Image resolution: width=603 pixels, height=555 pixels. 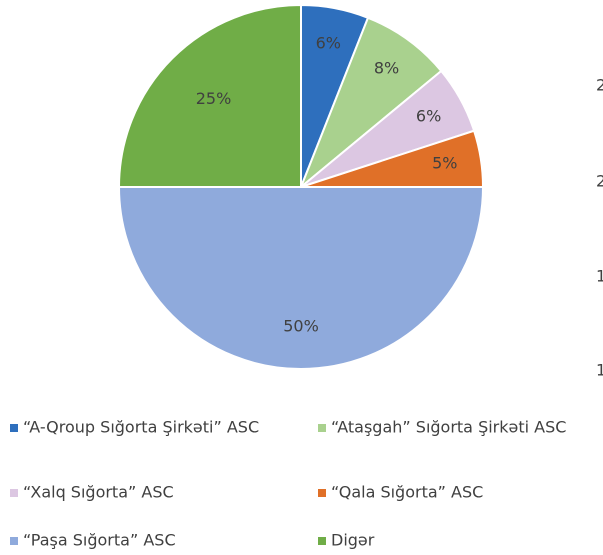 What do you see at coordinates (301, 326) in the screenshot?
I see `data-label: 50%` at bounding box center [301, 326].